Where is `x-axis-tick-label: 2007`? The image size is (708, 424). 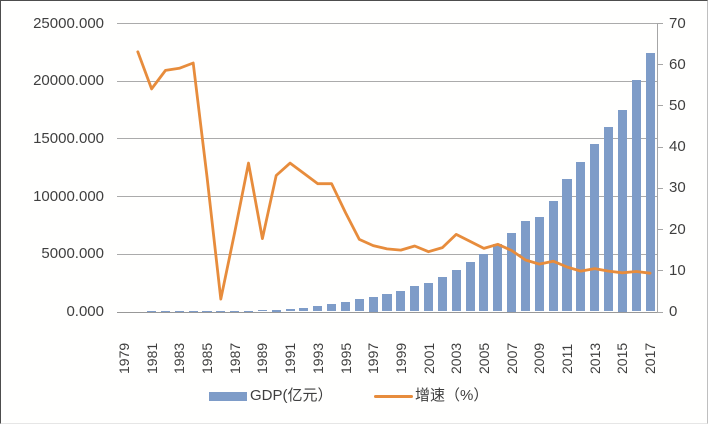
x-axis-tick-label: 2007 is located at coordinates (511, 358).